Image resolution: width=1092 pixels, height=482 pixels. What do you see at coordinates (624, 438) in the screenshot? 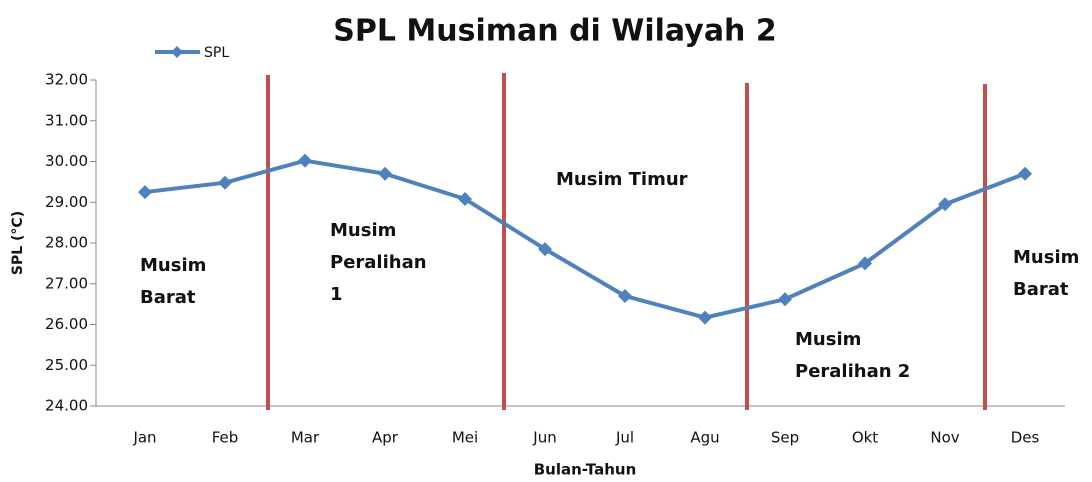
I see `x-tick-label: Jul` at bounding box center [624, 438].